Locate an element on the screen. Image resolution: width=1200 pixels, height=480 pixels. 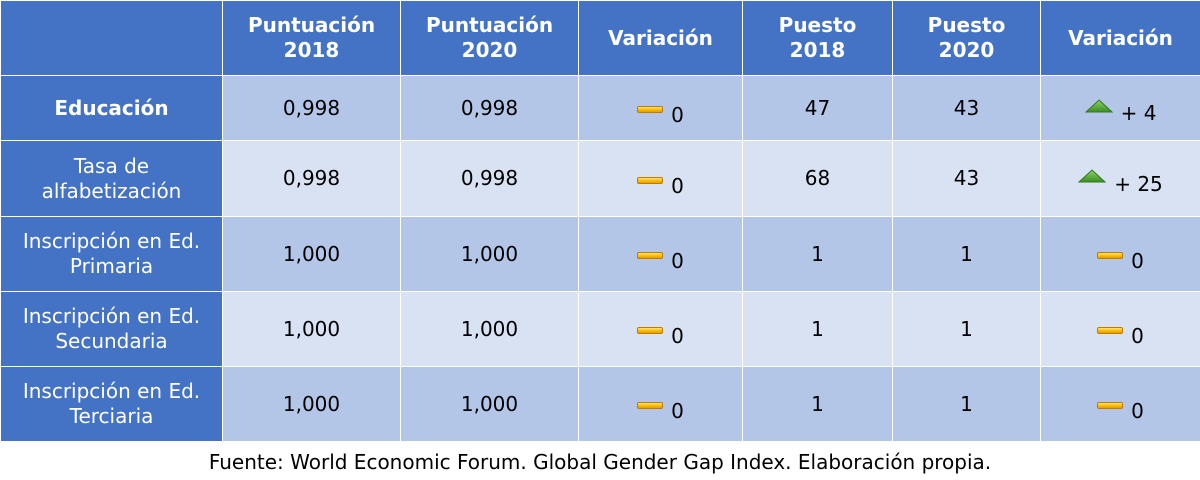
header-cell-score-2018: Puntuación 2018 is located at coordinates (311, 38).